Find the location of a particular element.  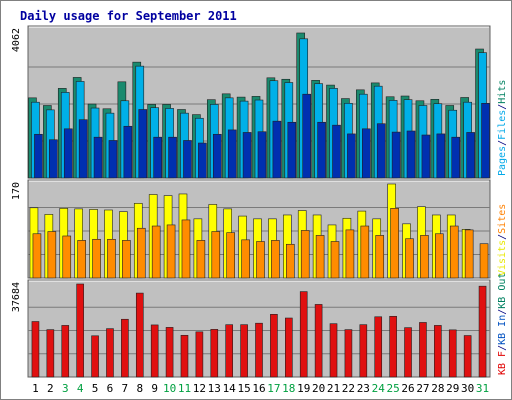

day-label-27: 27 is located at coordinates (422, 388).